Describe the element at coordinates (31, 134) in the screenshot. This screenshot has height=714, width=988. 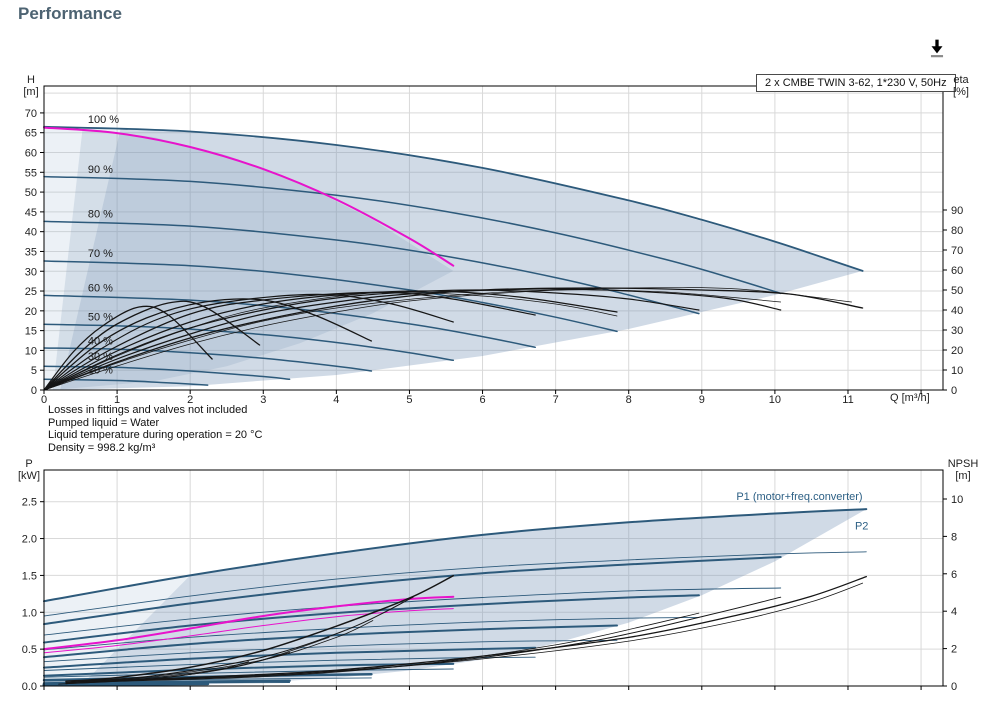
I see `left-tick-label: 65` at that location.